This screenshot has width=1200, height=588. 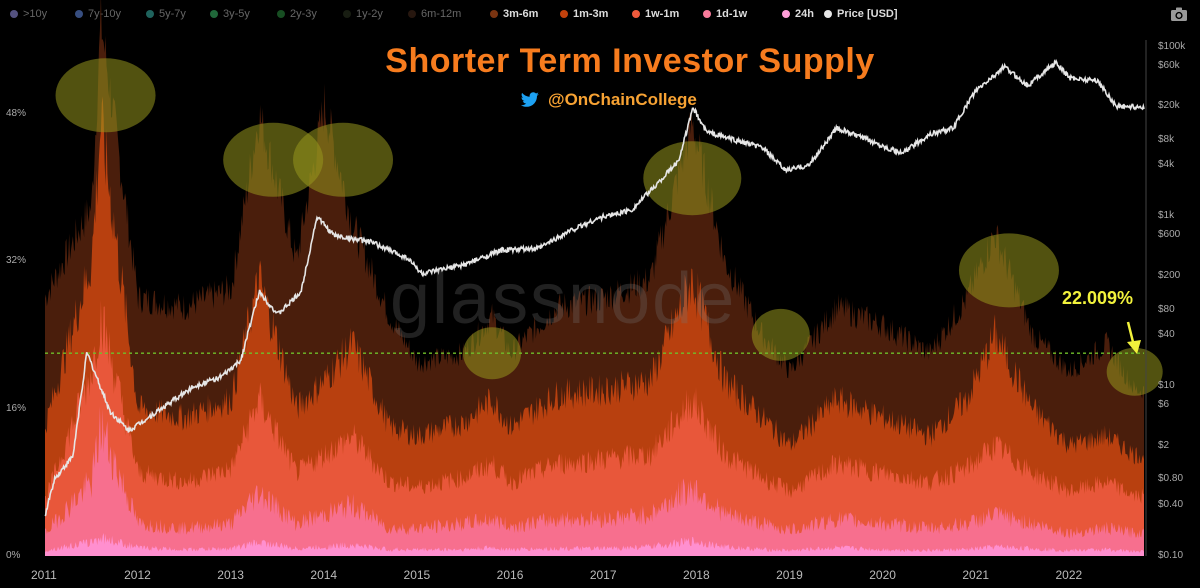 What do you see at coordinates (662, 14) in the screenshot?
I see `legend-label: 1w-1m` at bounding box center [662, 14].